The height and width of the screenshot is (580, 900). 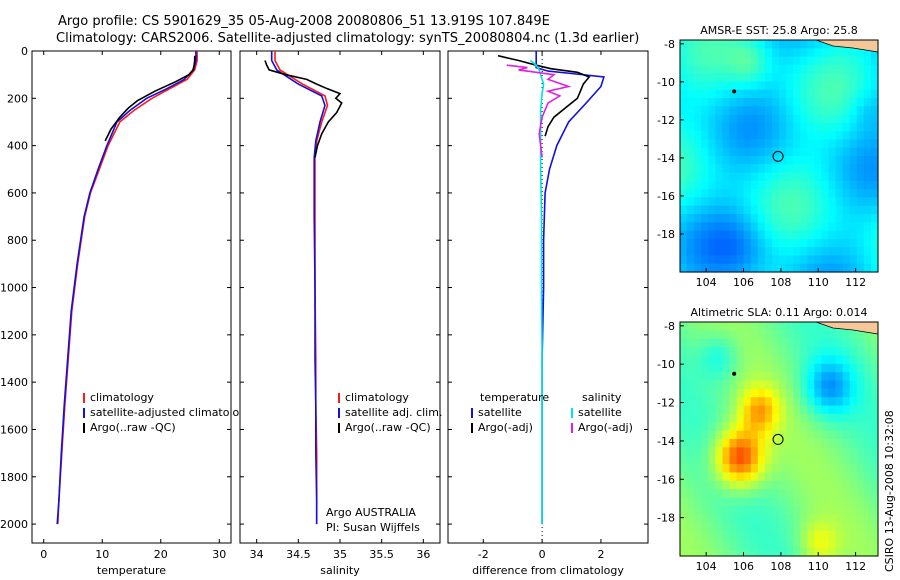 What do you see at coordinates (778, 156) in the screenshot?
I see `sst-map-argo-position-marker` at bounding box center [778, 156].